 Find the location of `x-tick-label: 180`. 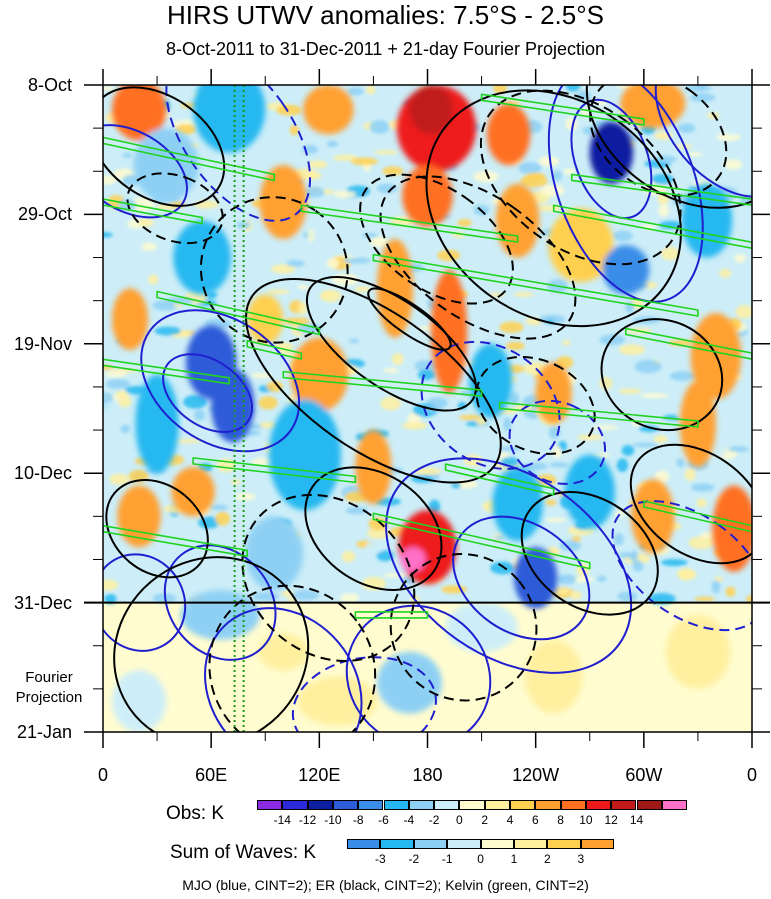

x-tick-label: 180 is located at coordinates (427, 775).